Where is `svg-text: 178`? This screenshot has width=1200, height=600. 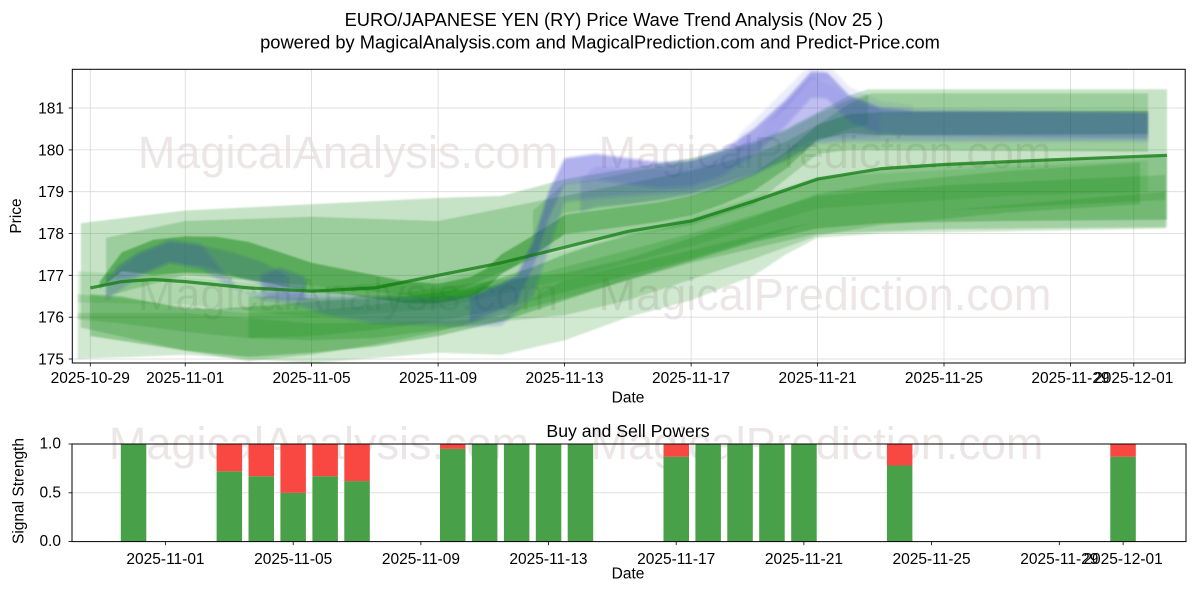 svg-text: 178 is located at coordinates (51, 234).